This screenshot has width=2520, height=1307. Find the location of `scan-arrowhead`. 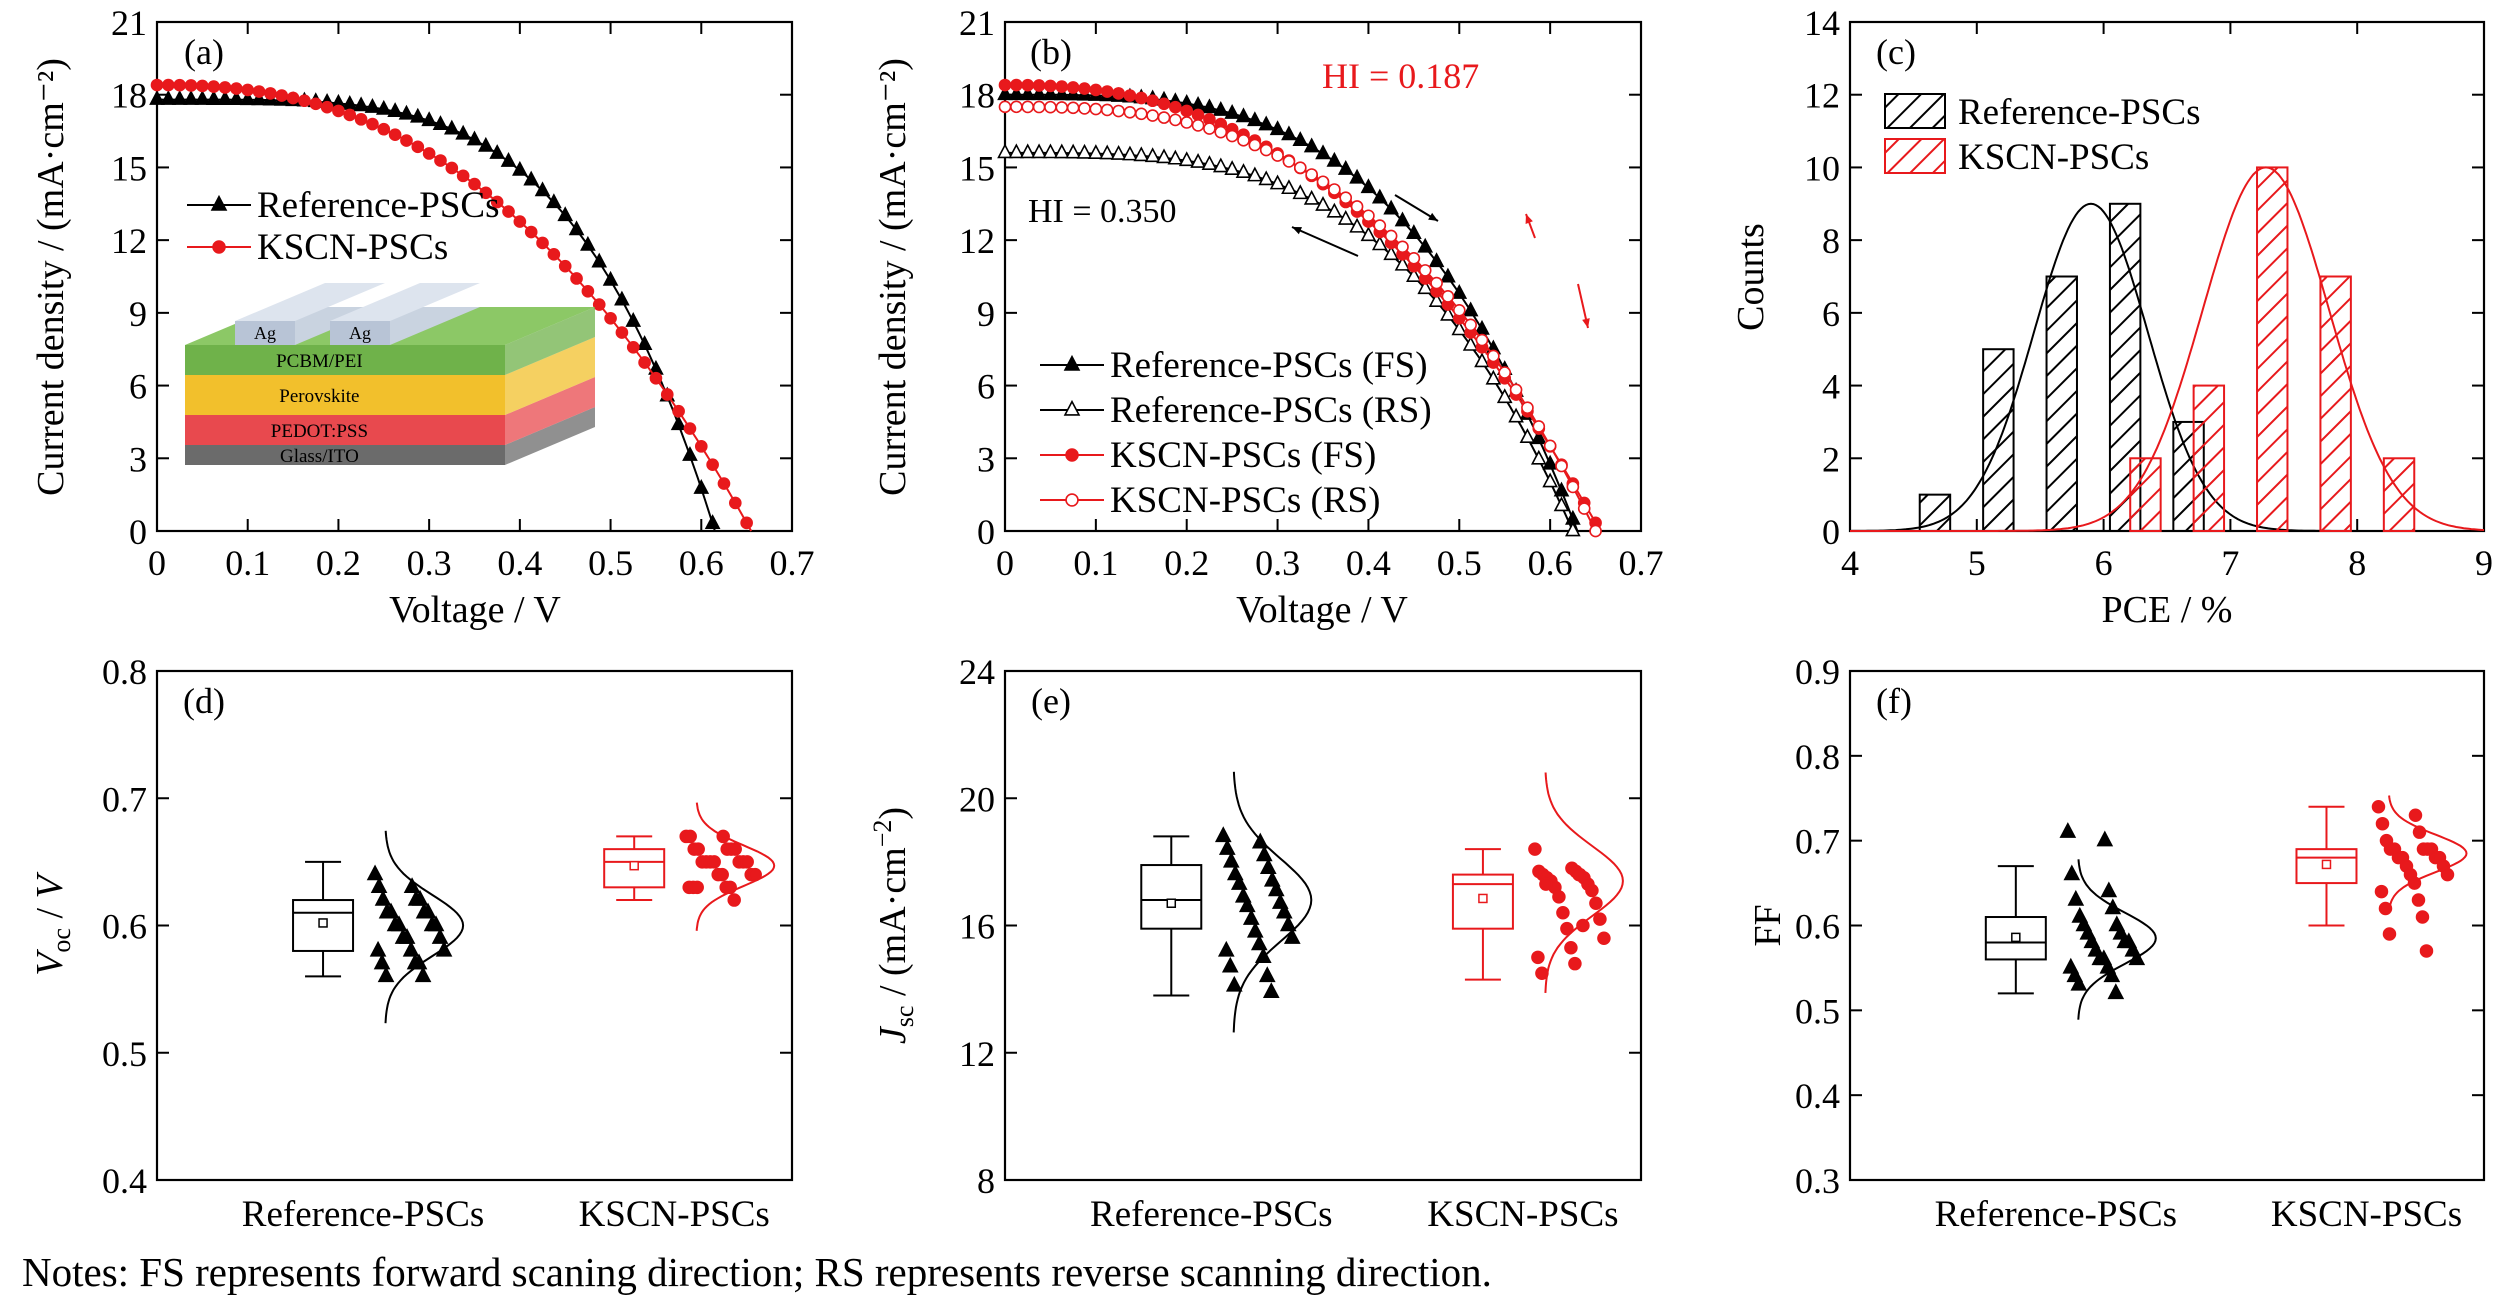

scan-arrowhead is located at coordinates (1297, 231).